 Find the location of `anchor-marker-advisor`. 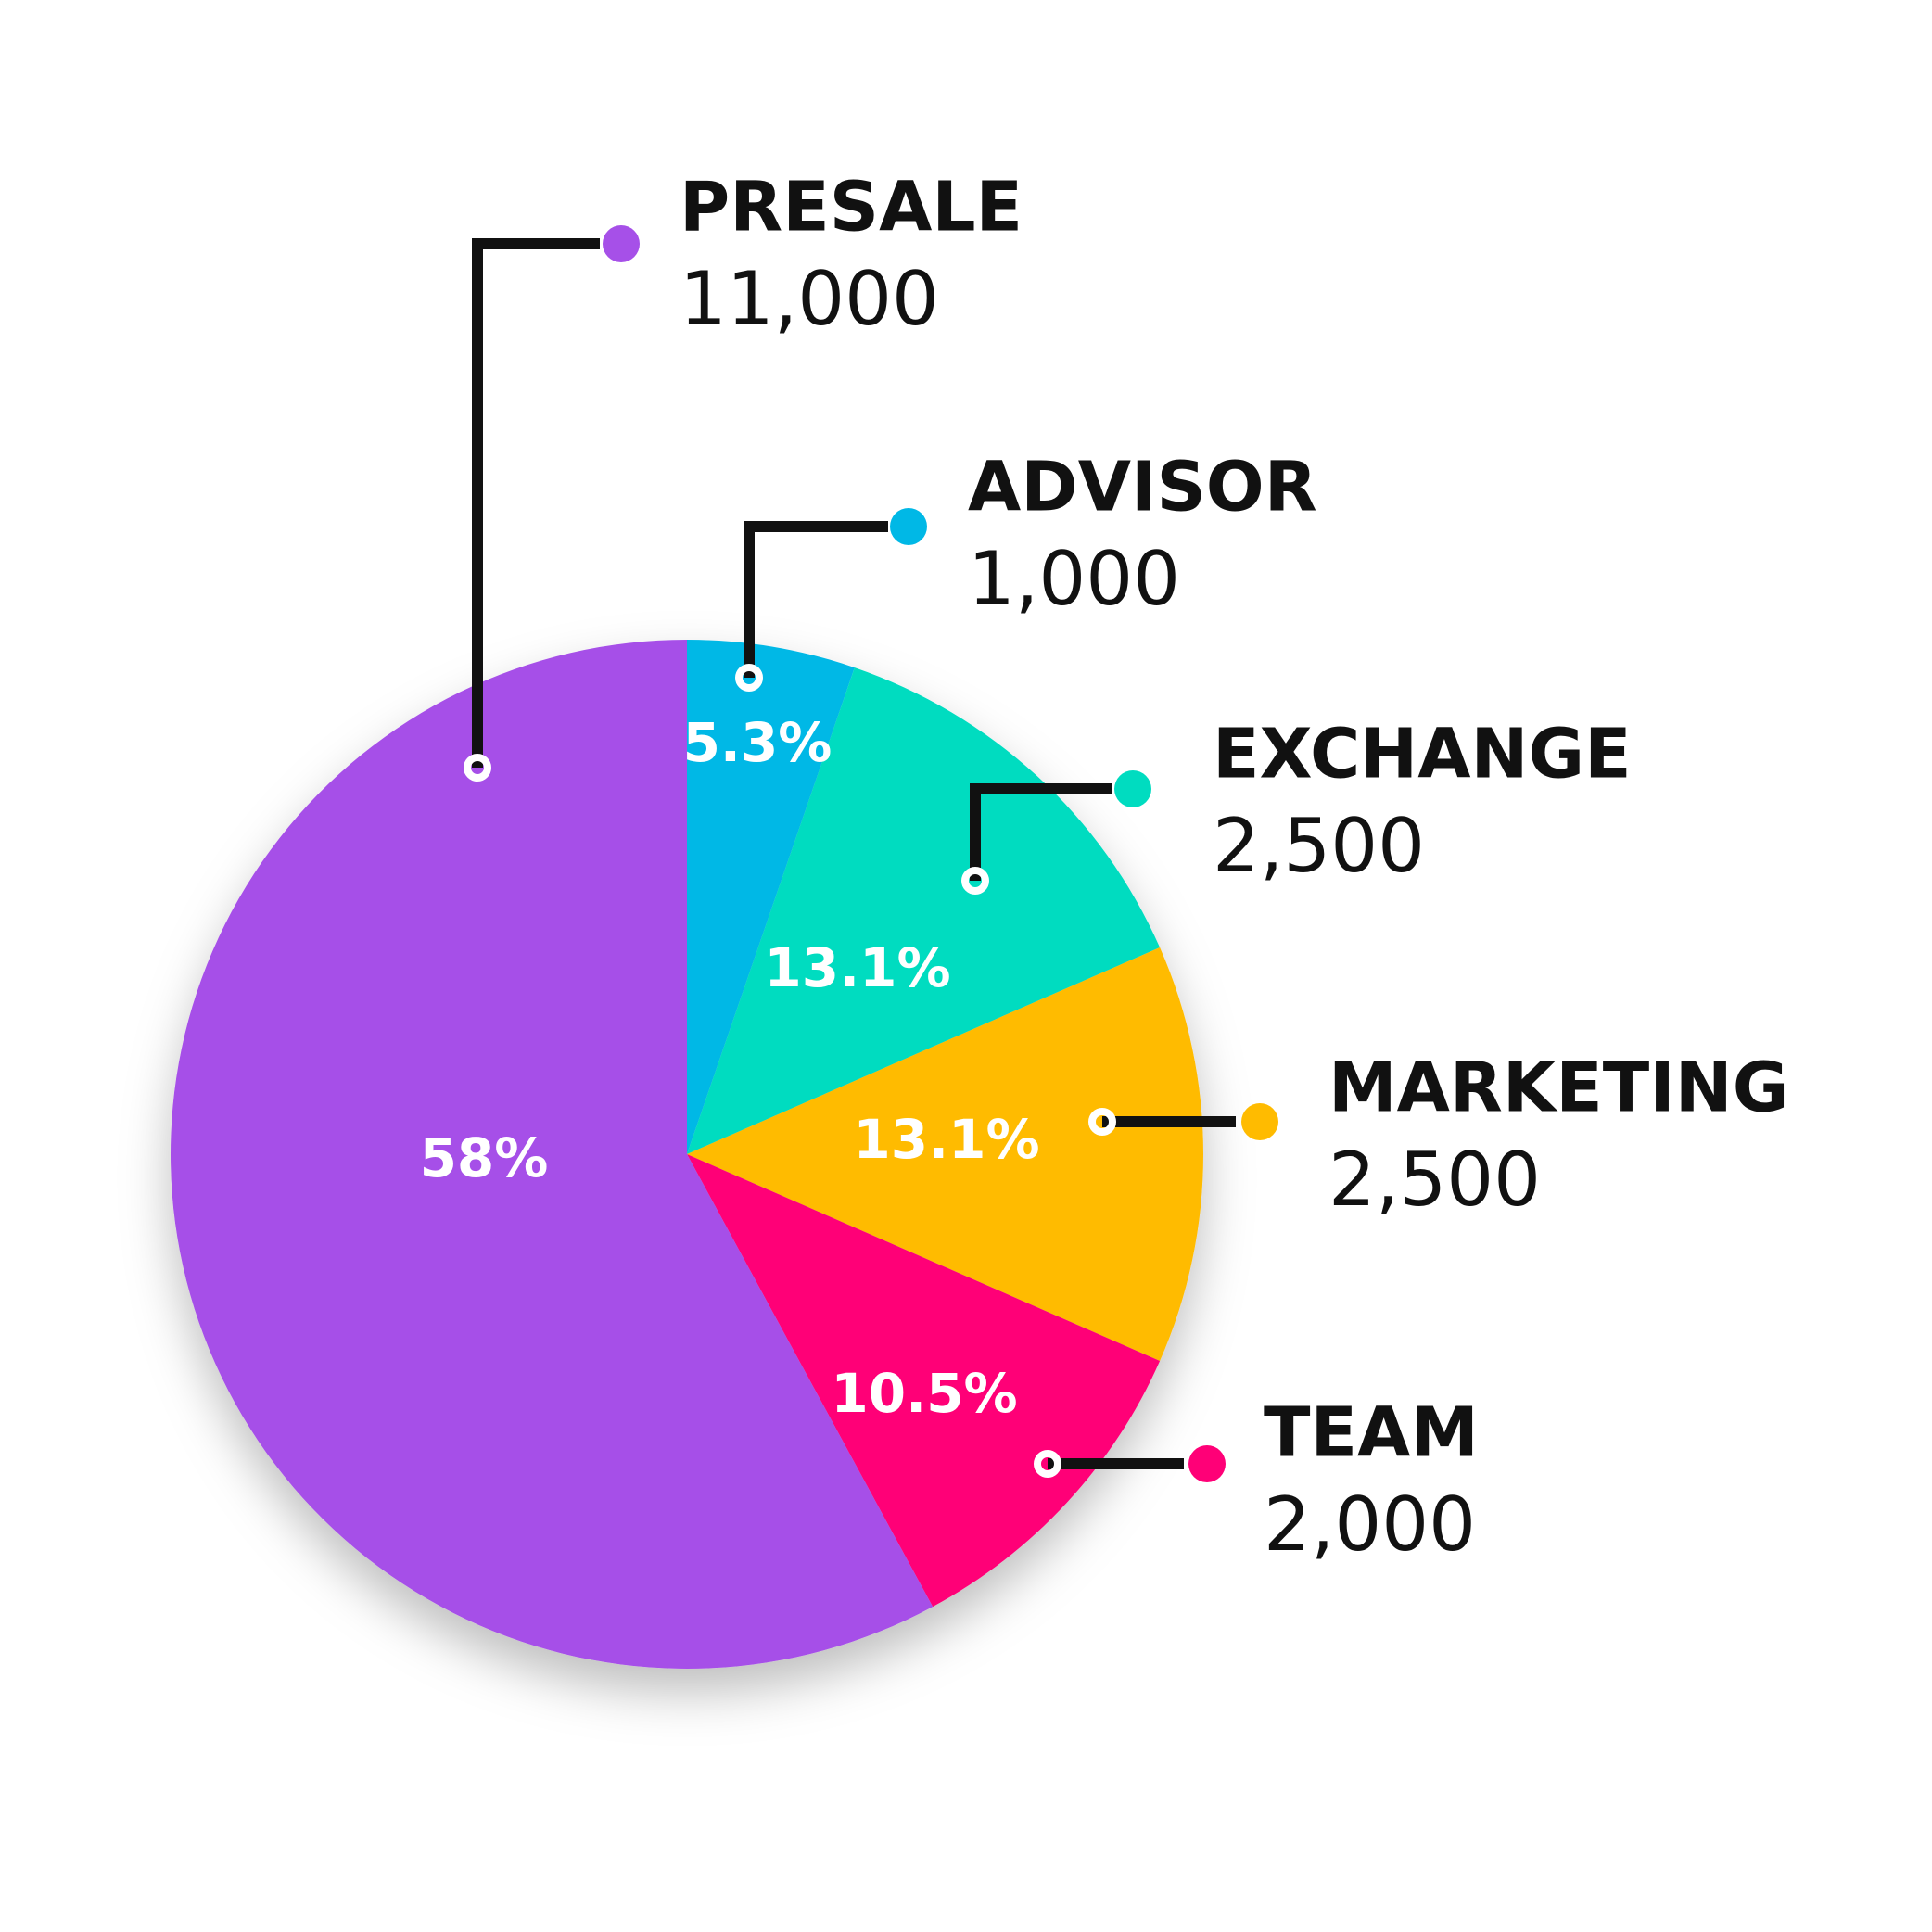

anchor-marker-advisor is located at coordinates (749, 678).